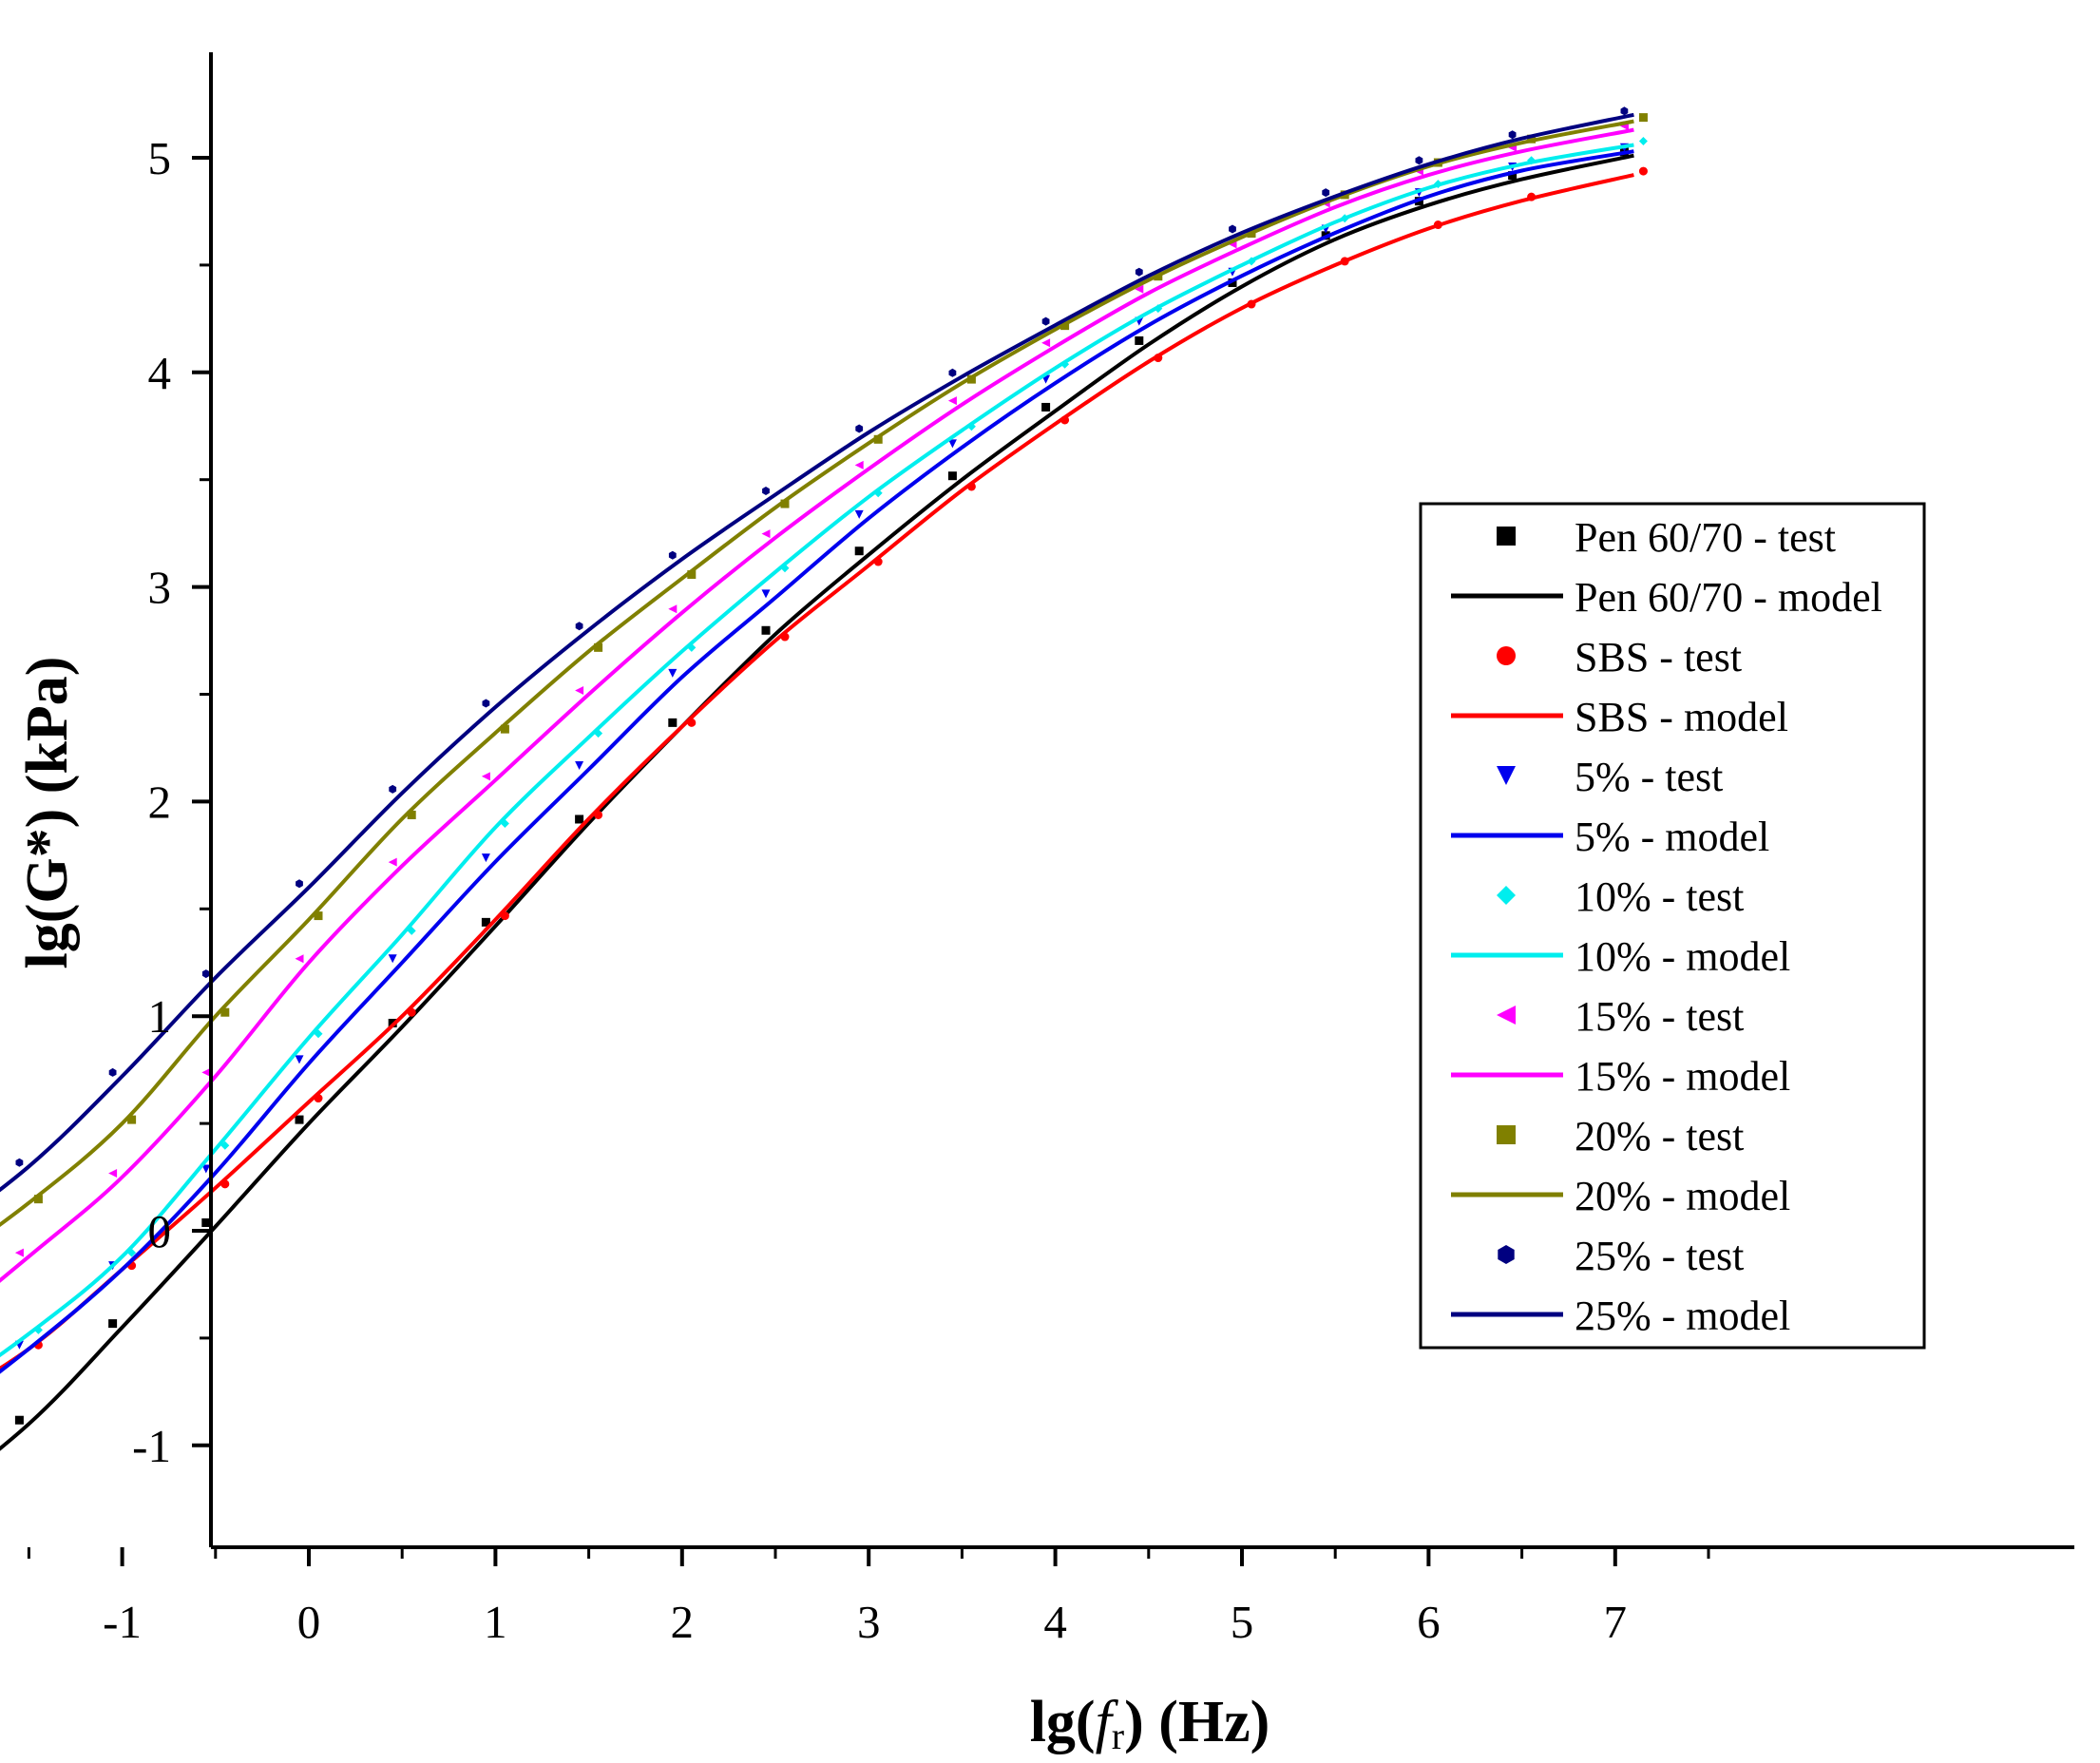 The width and height of the screenshot is (2100, 1763). I want to click on x-axis-title-subscript: r, so click(1118, 1736).